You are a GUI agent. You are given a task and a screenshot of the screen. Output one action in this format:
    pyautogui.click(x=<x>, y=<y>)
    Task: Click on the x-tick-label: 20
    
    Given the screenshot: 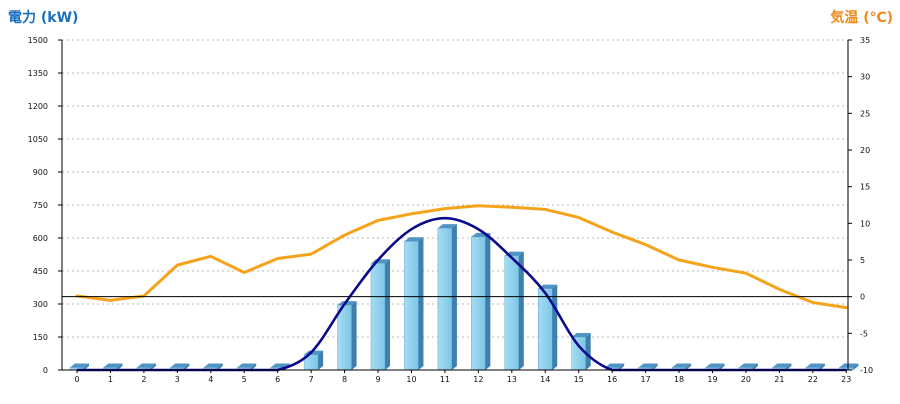 What is the action you would take?
    pyautogui.click(x=746, y=379)
    